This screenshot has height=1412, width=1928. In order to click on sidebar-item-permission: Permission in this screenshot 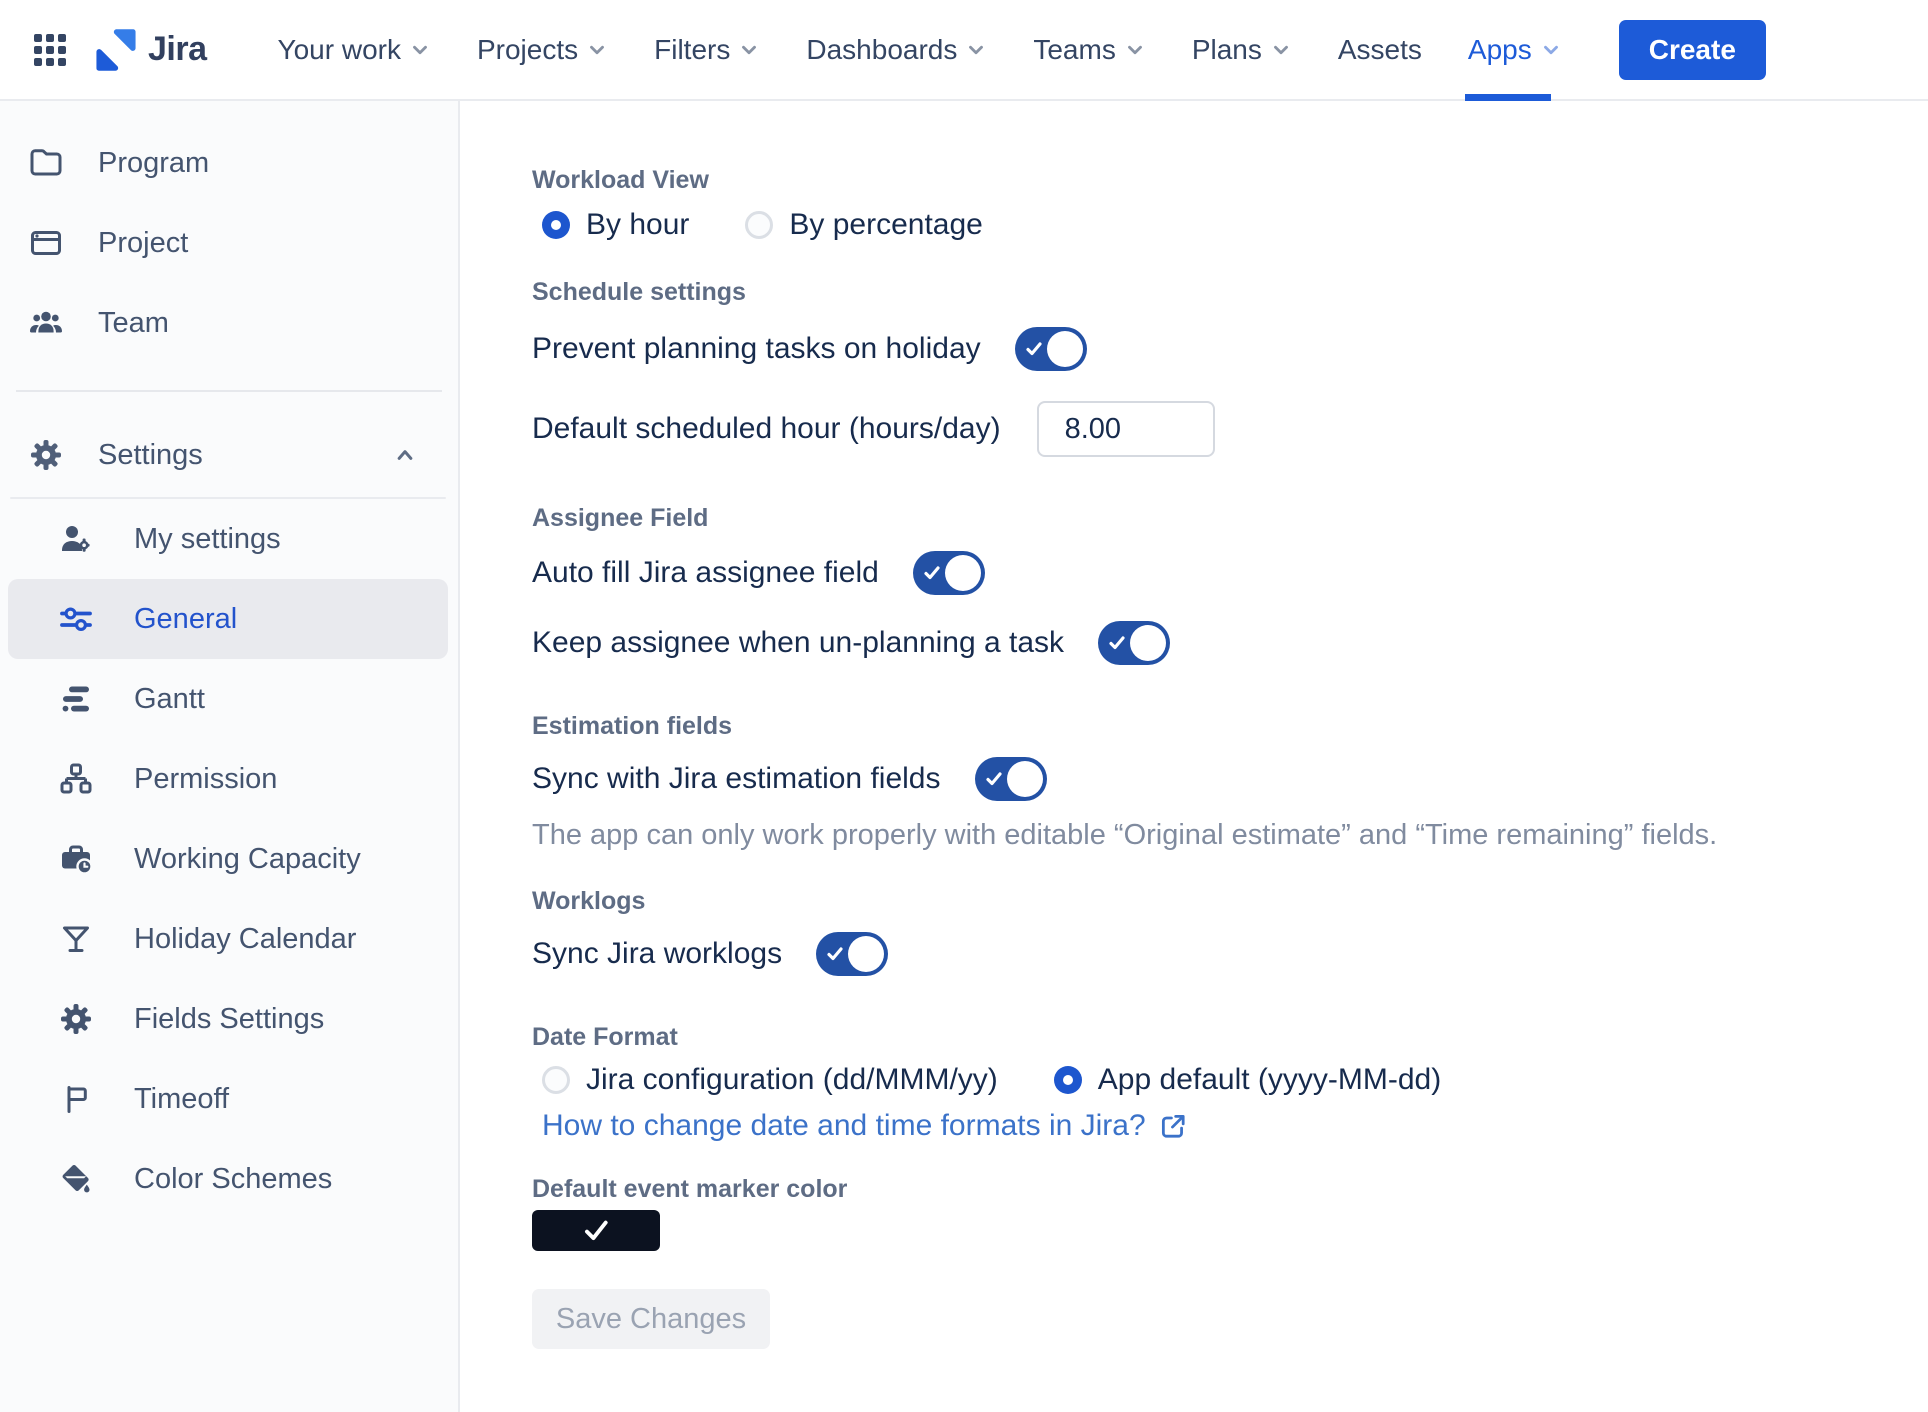, I will do `click(229, 779)`.